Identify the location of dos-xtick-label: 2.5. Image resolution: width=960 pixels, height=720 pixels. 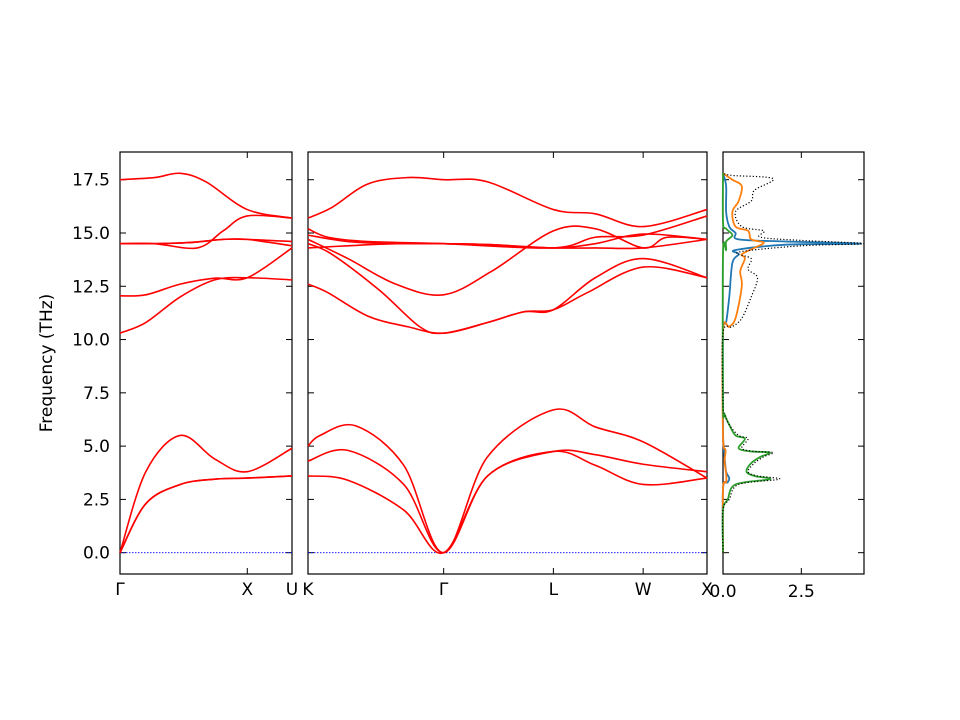
(801, 592).